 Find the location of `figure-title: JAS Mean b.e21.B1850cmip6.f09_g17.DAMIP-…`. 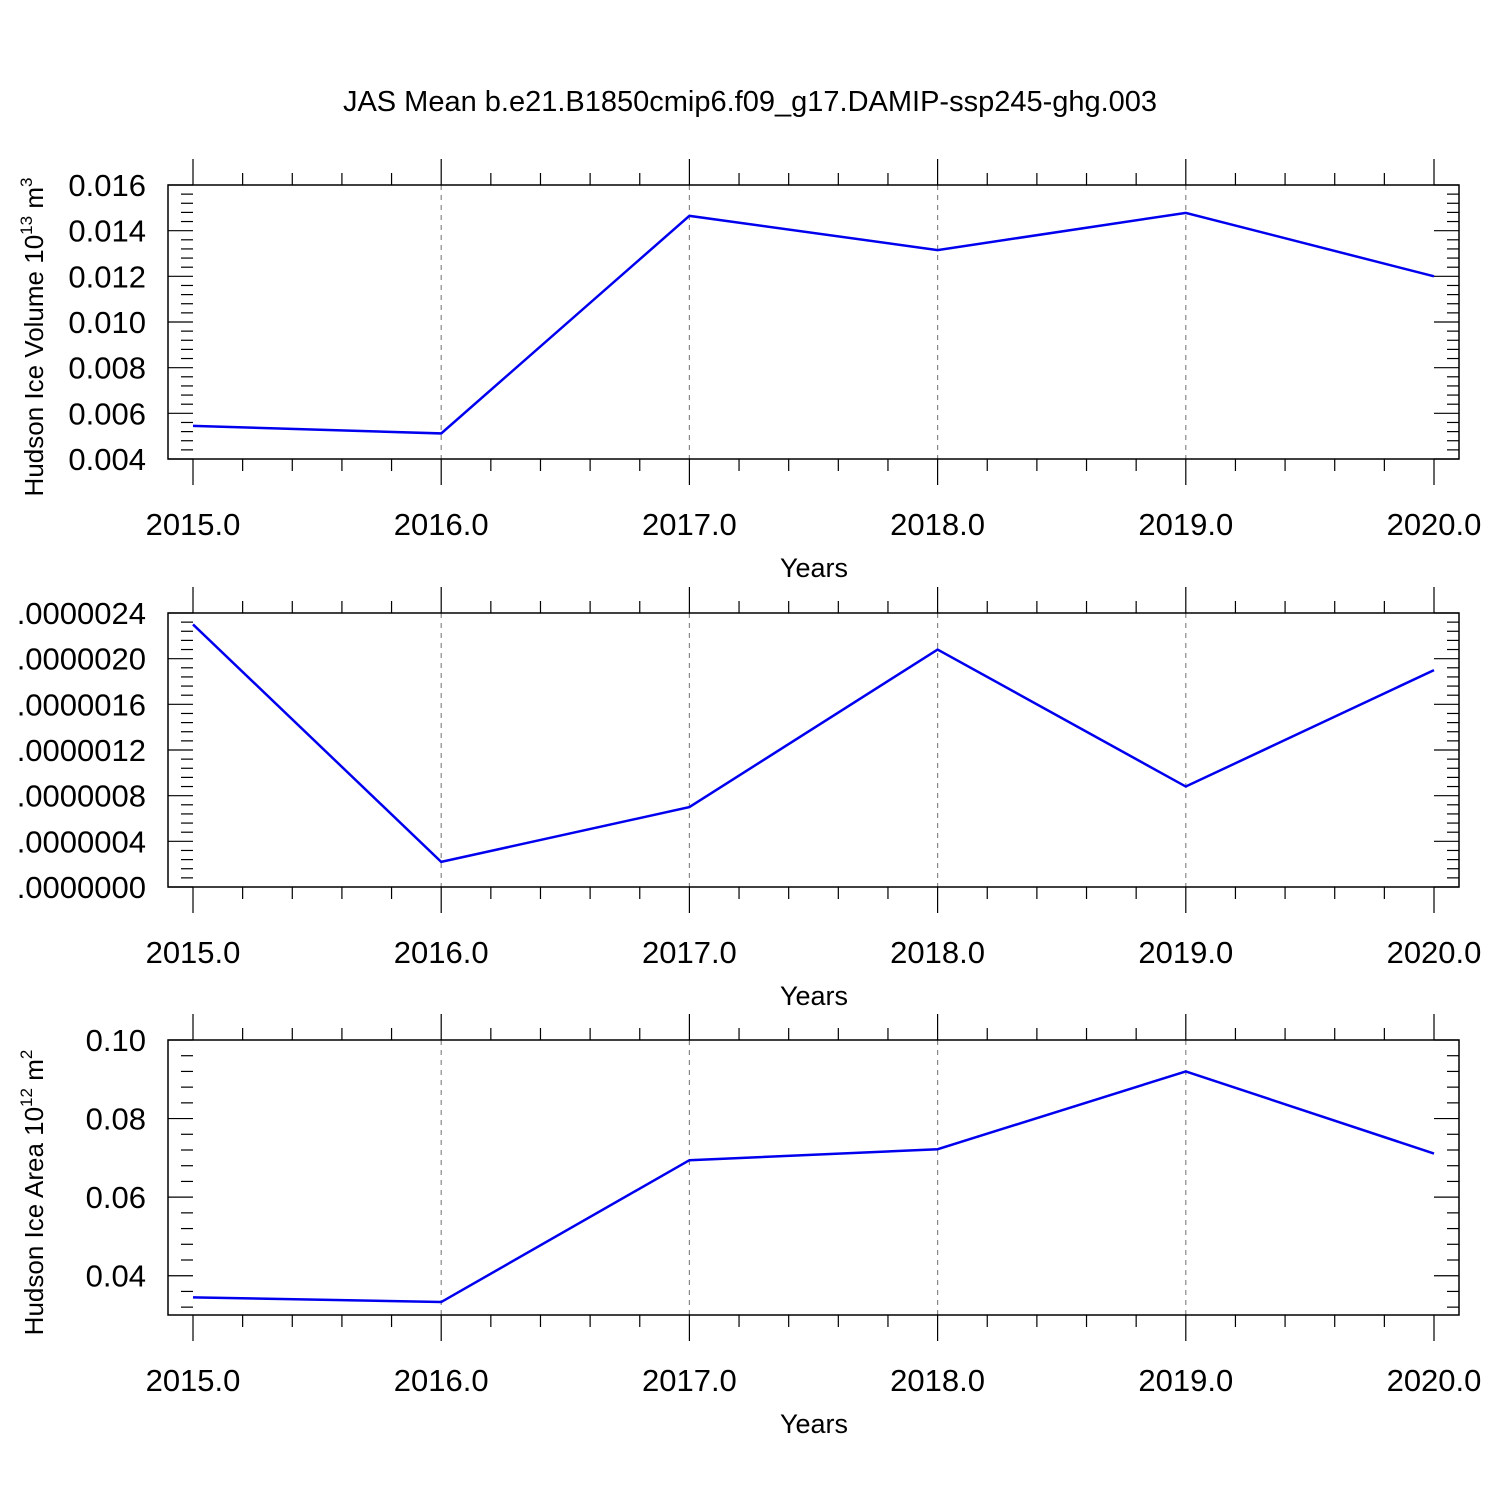

figure-title: JAS Mean b.e21.B1850cmip6.f09_g17.DAMIP-… is located at coordinates (750, 102).